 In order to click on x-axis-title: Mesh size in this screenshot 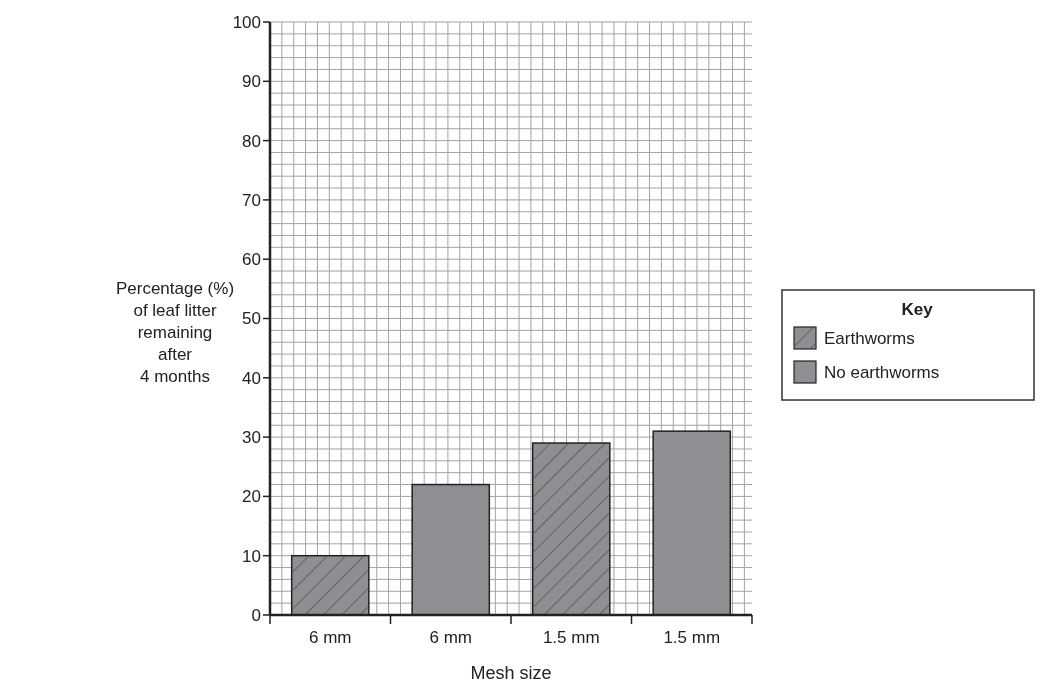, I will do `click(511, 673)`.